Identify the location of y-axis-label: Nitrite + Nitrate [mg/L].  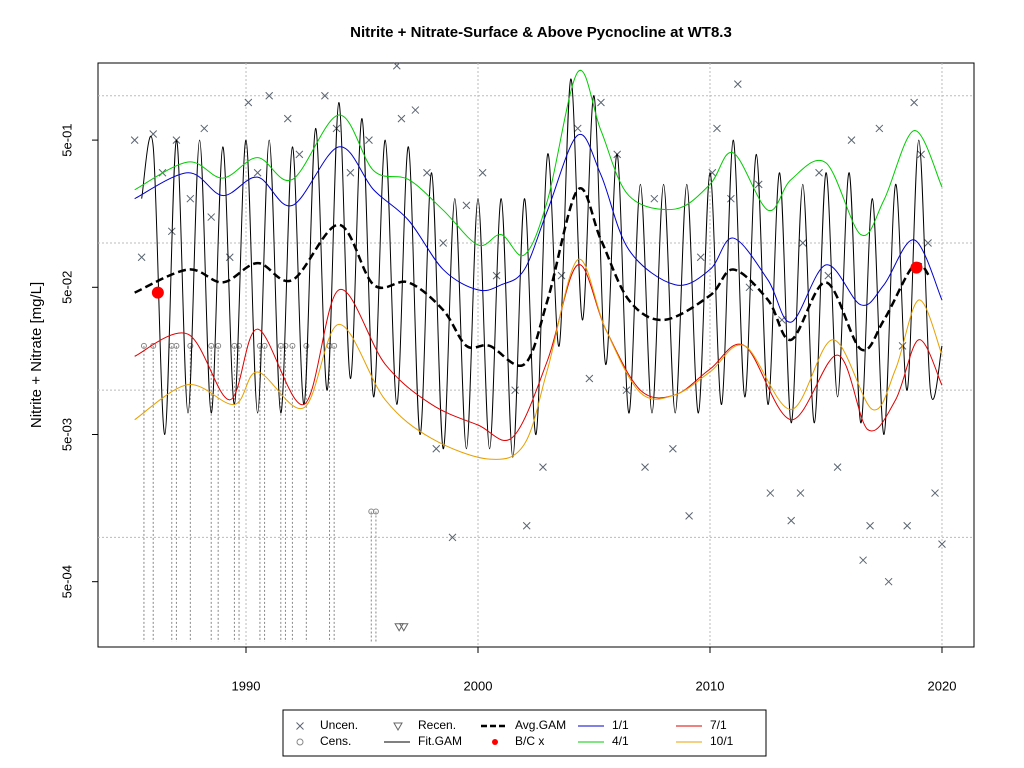
(36, 355).